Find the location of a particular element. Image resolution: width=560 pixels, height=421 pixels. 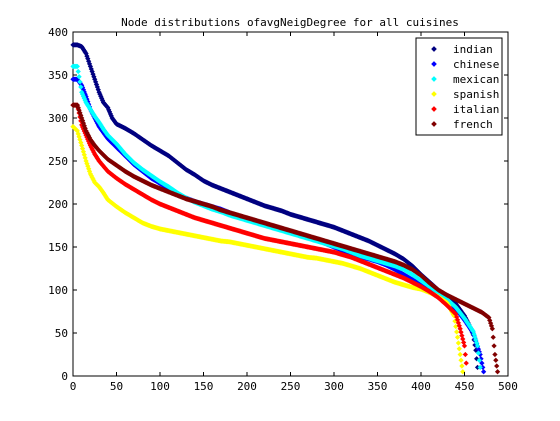

x-tick-label: 150 is located at coordinates (204, 386).